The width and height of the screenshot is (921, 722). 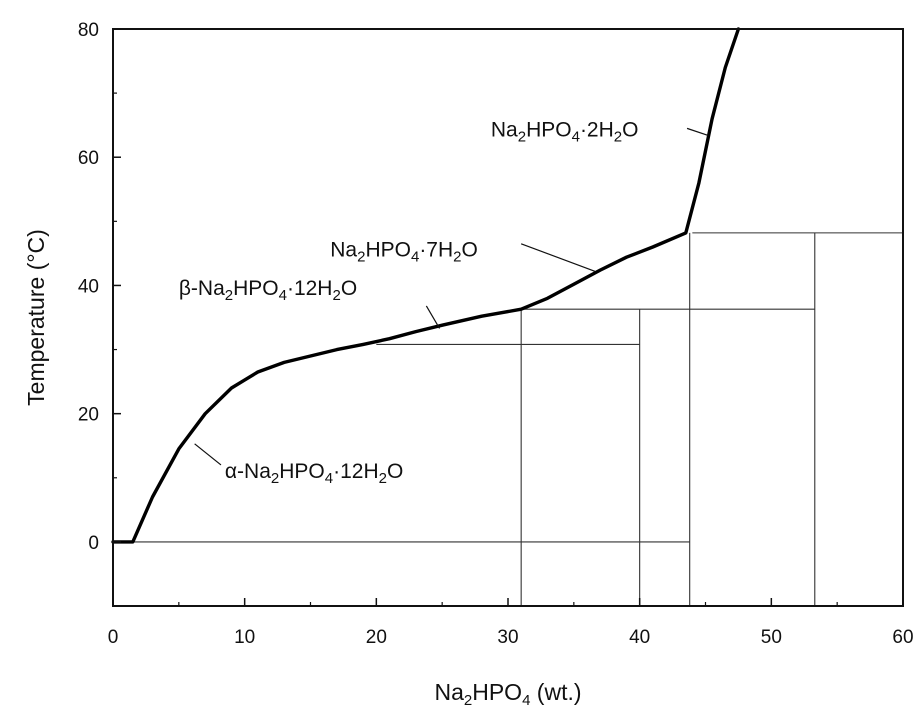 What do you see at coordinates (268, 290) in the screenshot?
I see `annotation-label: β-Na2HPO4·12H2O` at bounding box center [268, 290].